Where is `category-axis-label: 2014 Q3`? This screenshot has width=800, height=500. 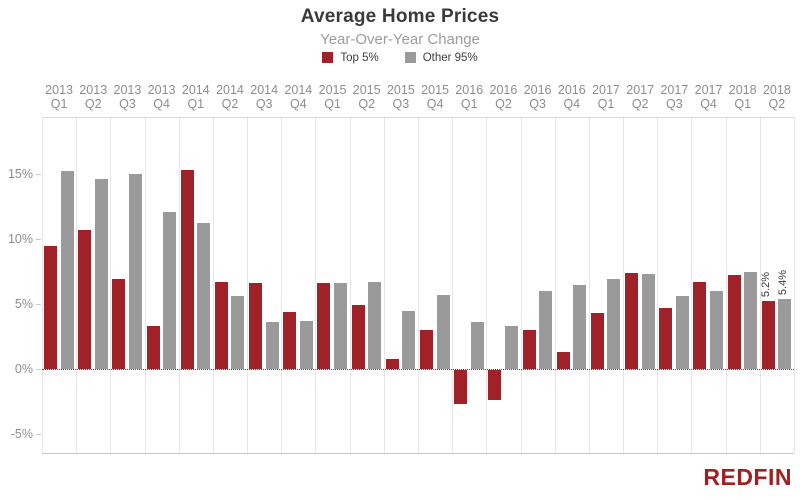 category-axis-label: 2014 Q3 is located at coordinates (264, 97).